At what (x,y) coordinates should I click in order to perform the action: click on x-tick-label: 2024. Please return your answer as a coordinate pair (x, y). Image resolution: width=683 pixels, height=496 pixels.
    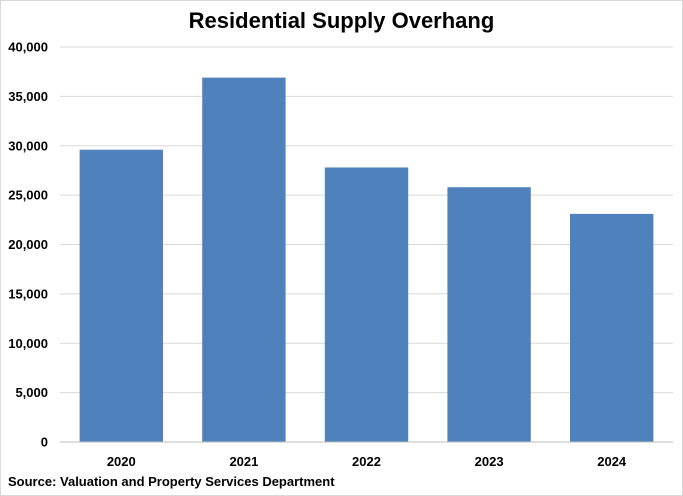
    Looking at the image, I should click on (612, 461).